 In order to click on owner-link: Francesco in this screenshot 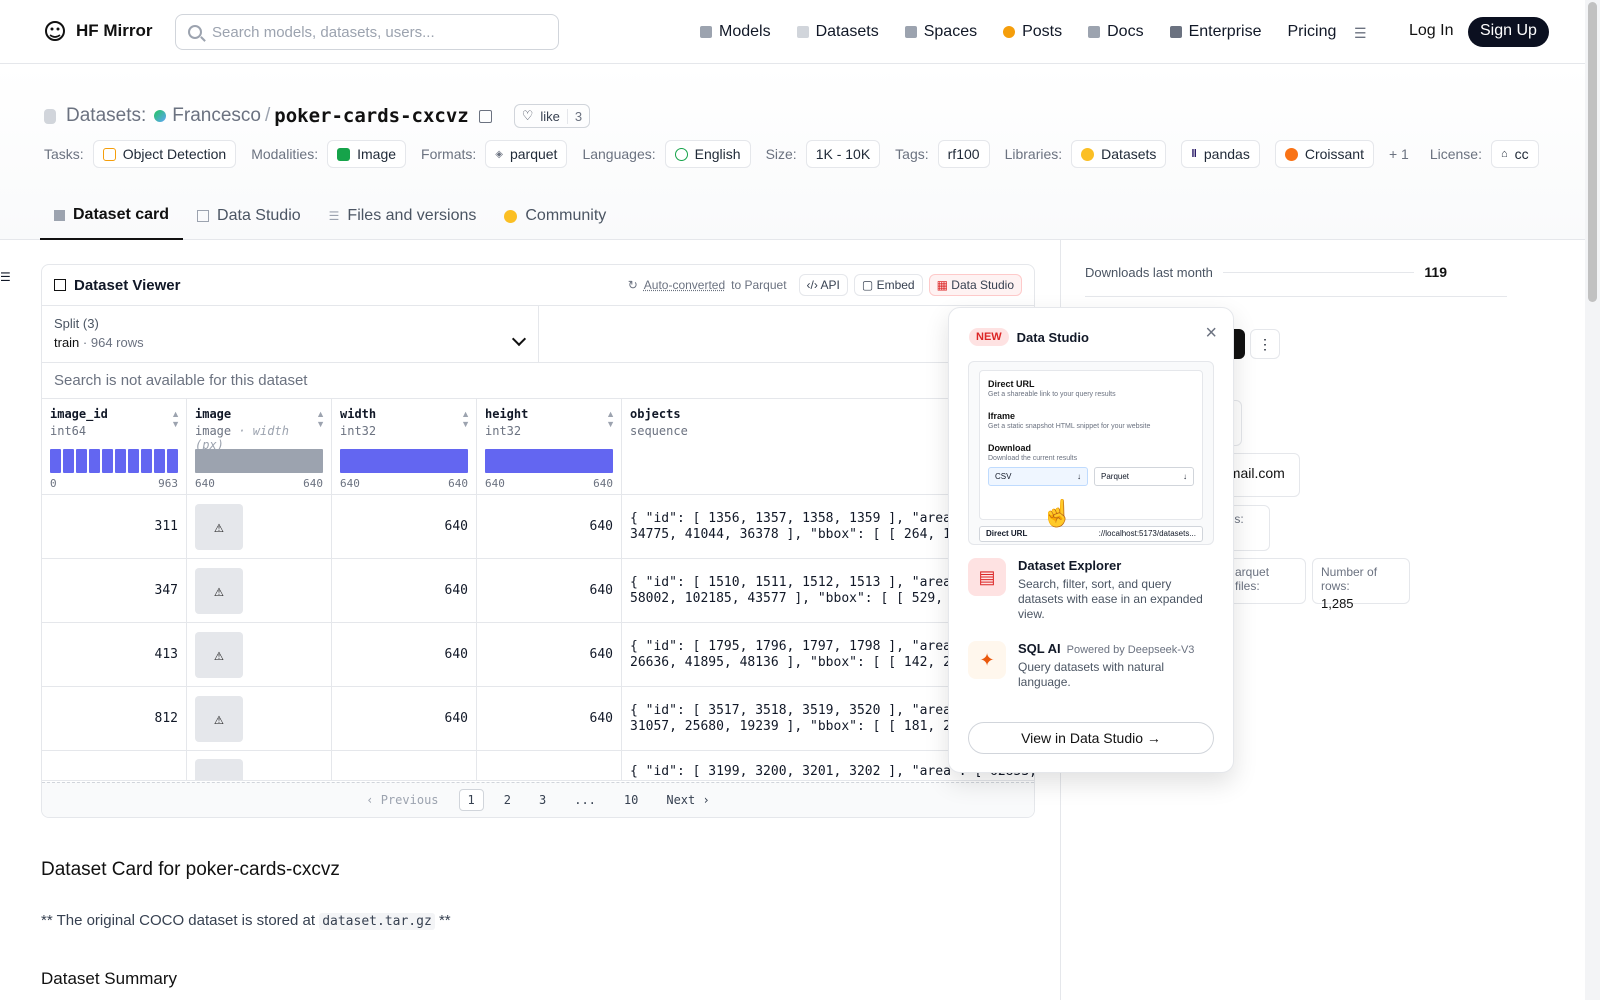, I will do `click(216, 115)`.